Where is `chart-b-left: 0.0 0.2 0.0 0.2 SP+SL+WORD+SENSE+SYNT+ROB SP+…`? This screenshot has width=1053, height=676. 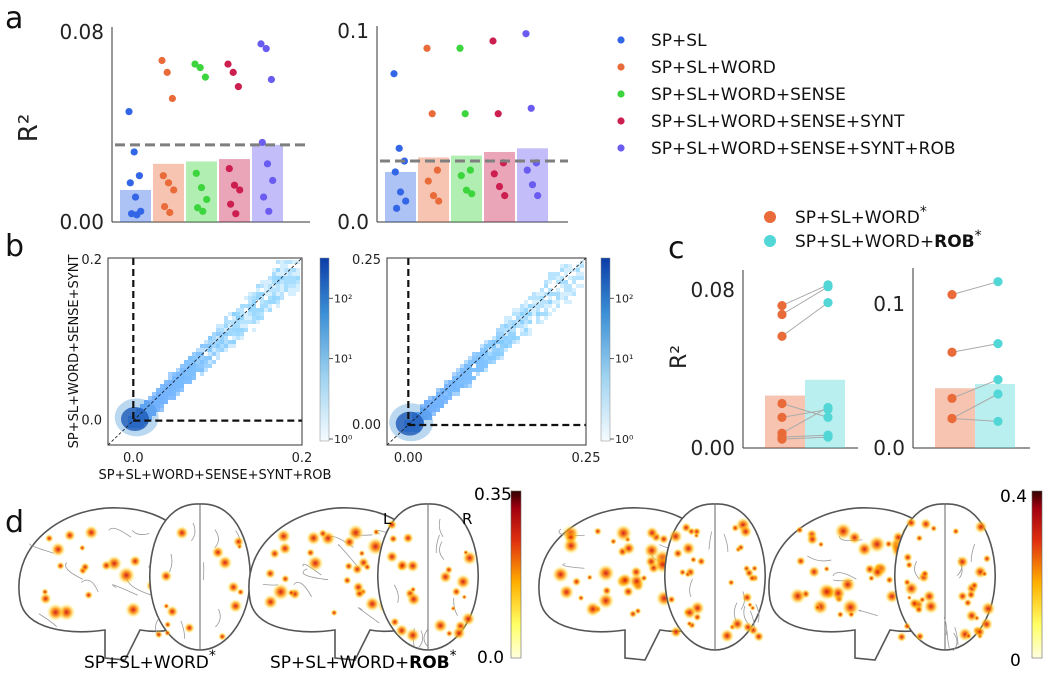 chart-b-left: 0.0 0.2 0.0 0.2 SP+SL+WORD+SENSE+SYNT+ROB SP+… is located at coordinates (210, 368).